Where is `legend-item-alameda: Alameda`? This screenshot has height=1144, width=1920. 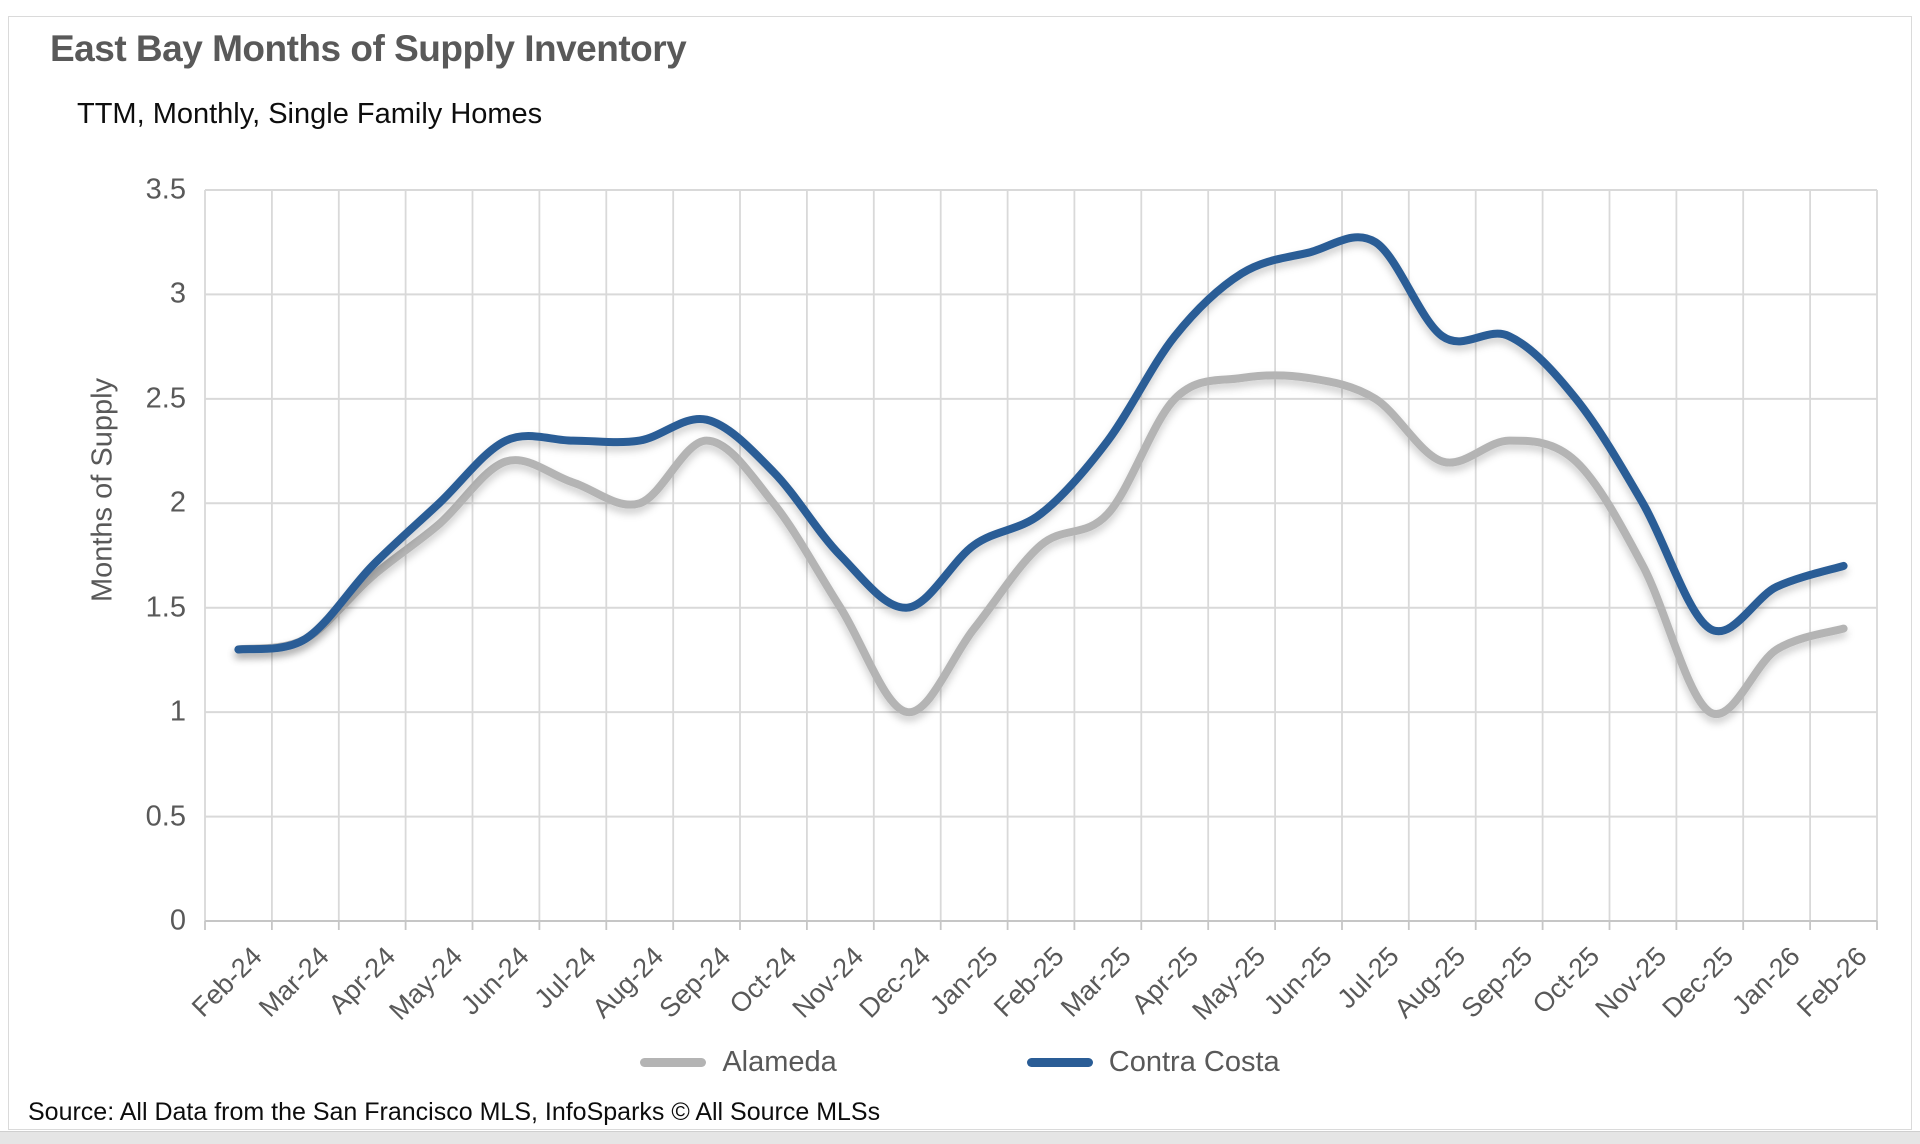
legend-item-alameda: Alameda is located at coordinates (738, 1062).